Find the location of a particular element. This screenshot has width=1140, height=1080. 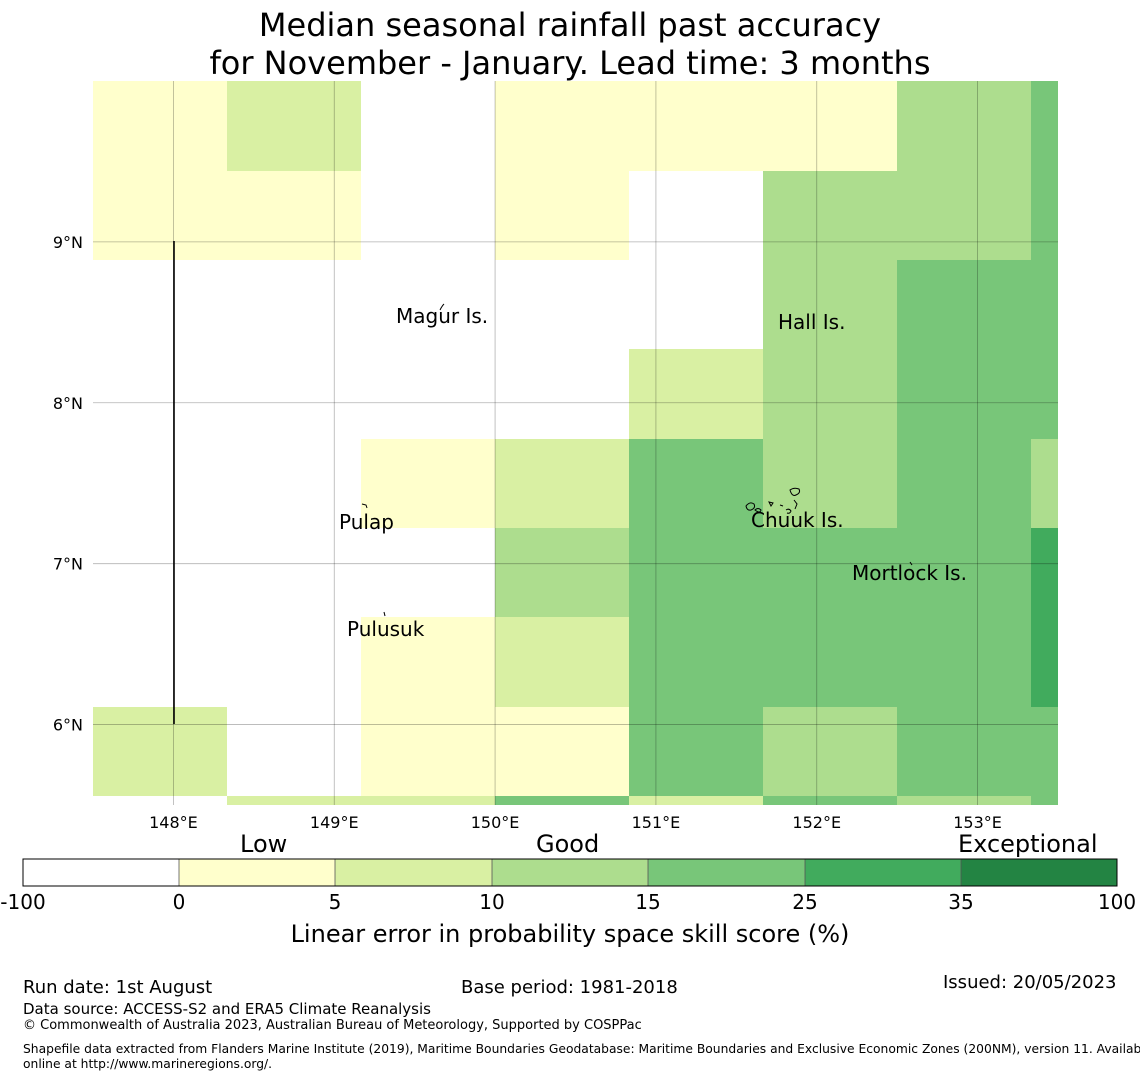

colorbar-frame is located at coordinates (570, 872).